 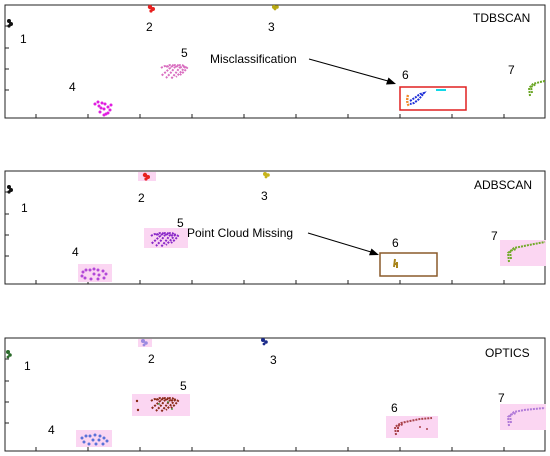 I want to click on annotation-text: Point Cloud Missing, so click(x=240, y=233).